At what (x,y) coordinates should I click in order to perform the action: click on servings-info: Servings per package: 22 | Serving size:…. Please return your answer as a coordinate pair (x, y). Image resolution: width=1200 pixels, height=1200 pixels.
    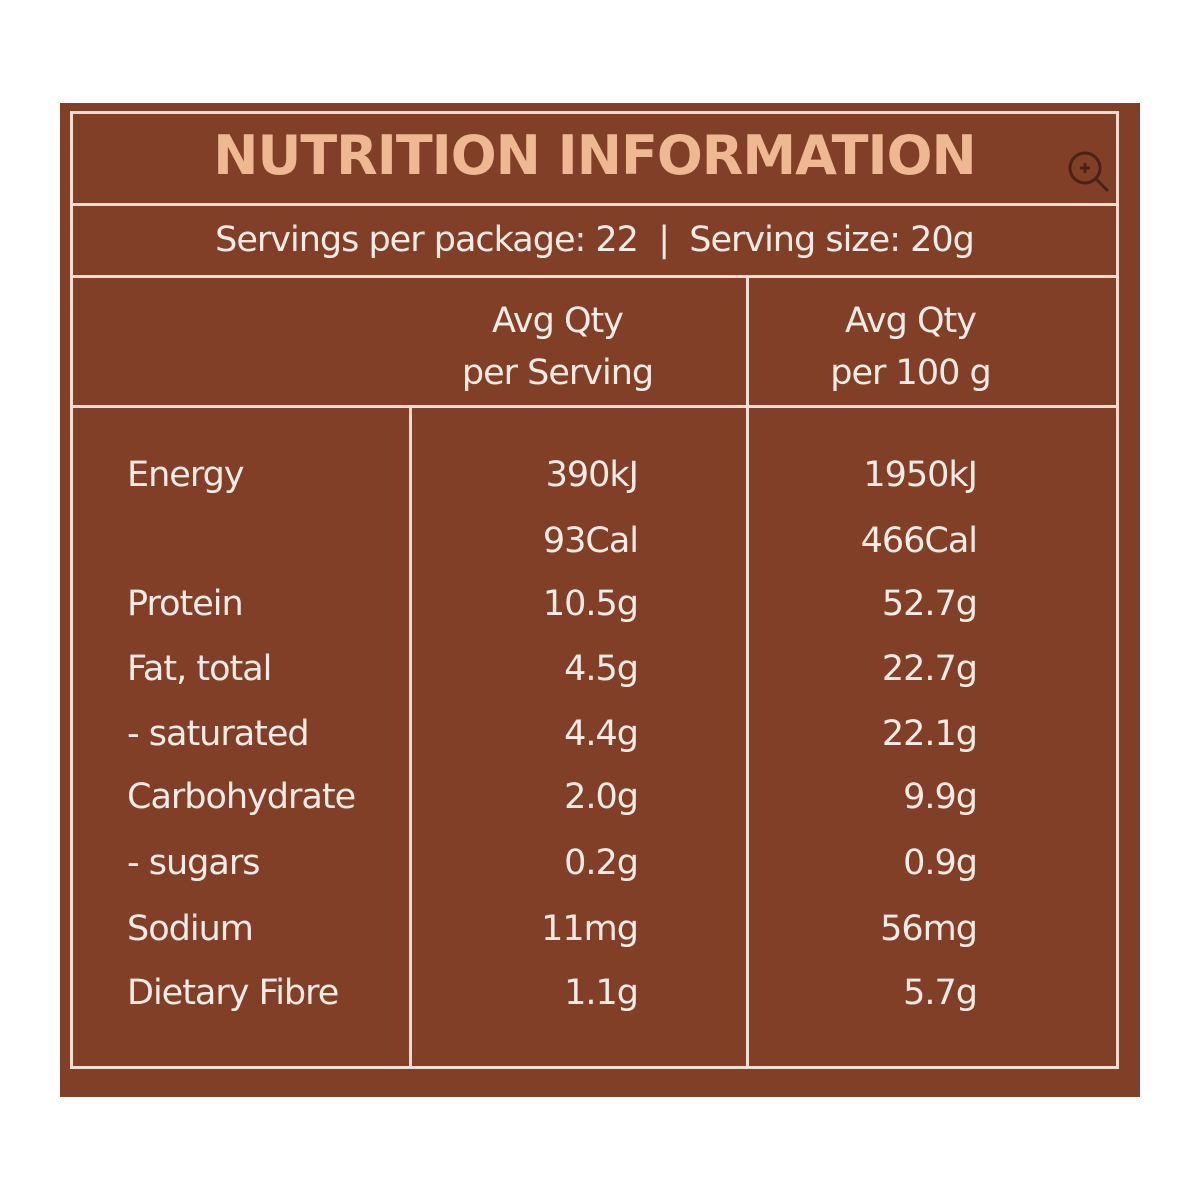
    Looking at the image, I should click on (595, 240).